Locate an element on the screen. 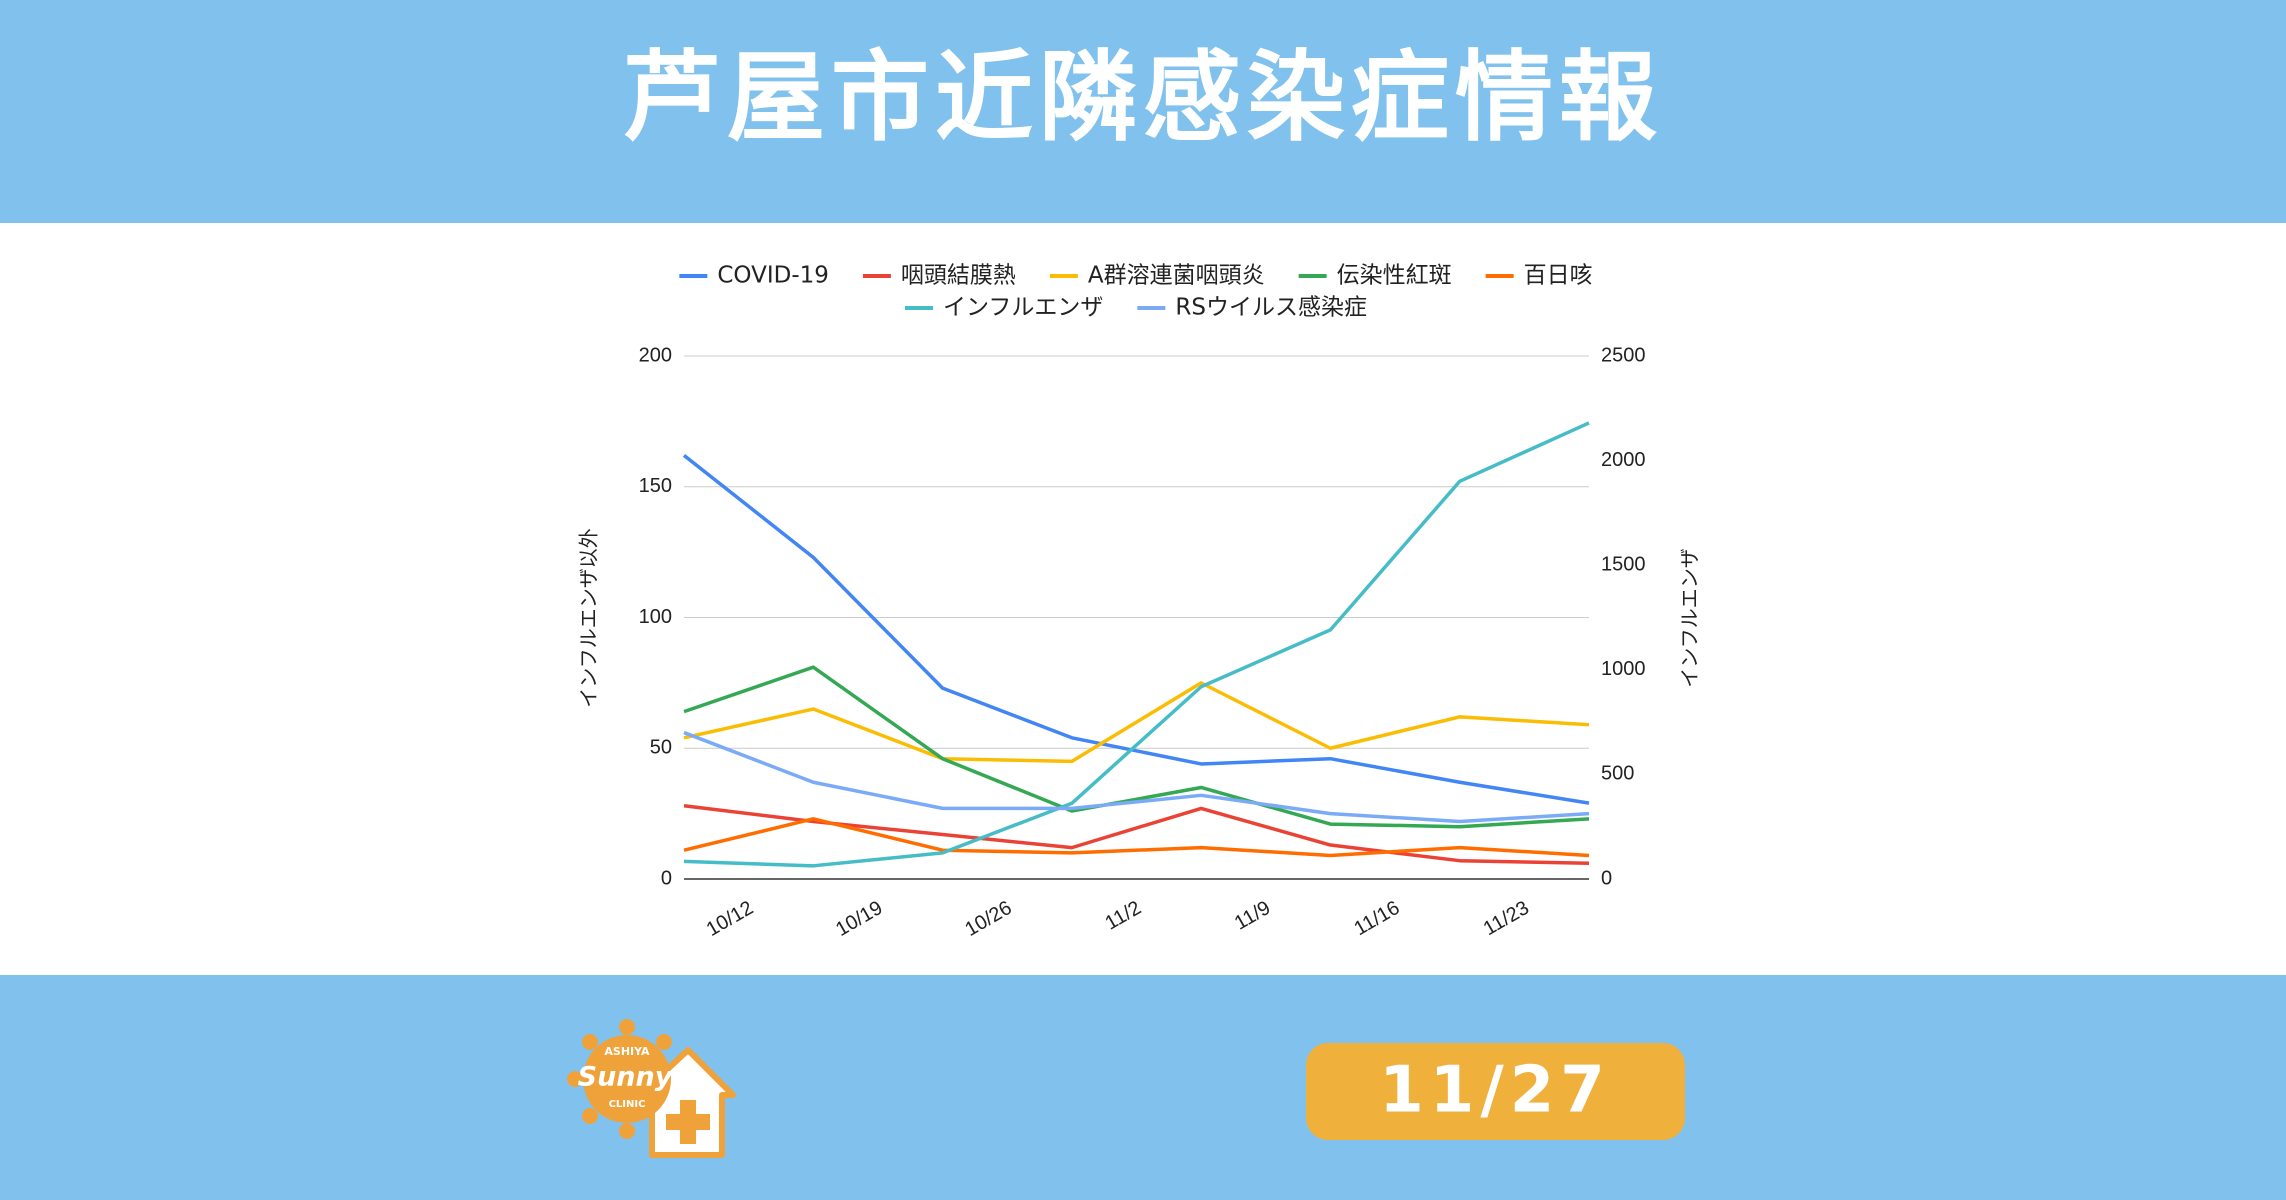 This screenshot has width=2286, height=1200. y2-tick-label: 2500 is located at coordinates (1623, 355).